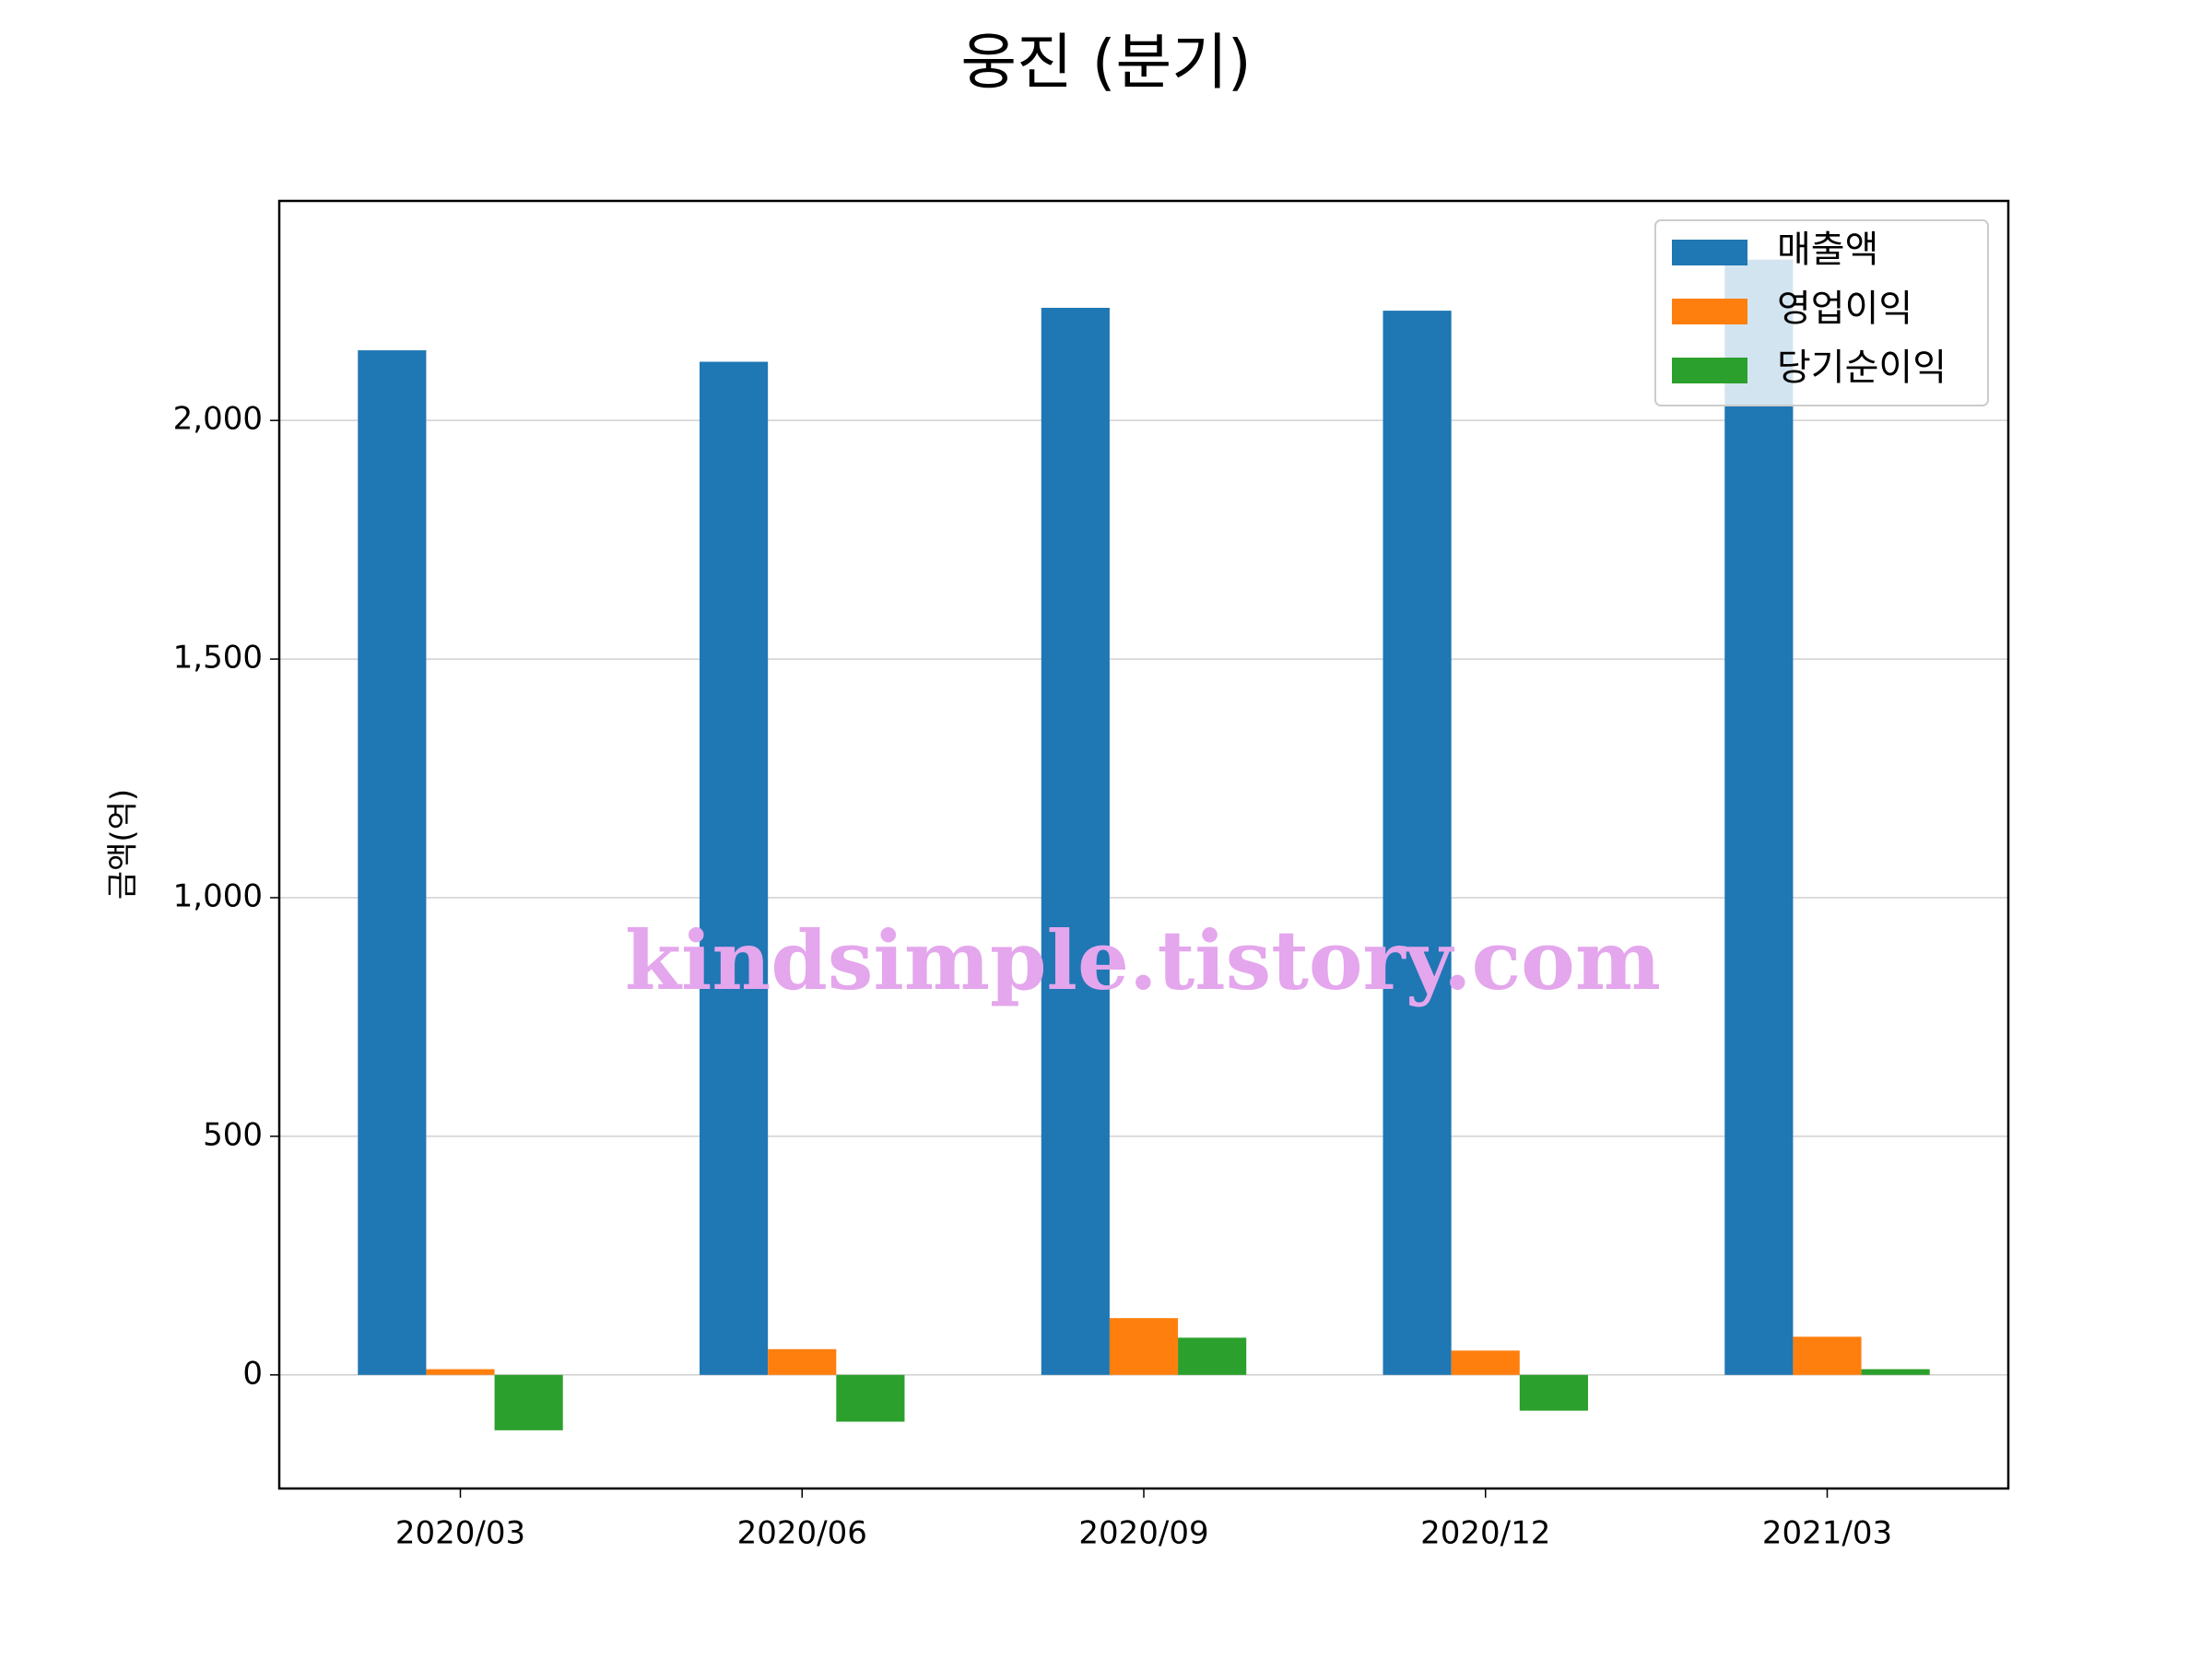  Describe the element at coordinates (1827, 1533) in the screenshot. I see `x-tick-label: 2021/03` at that location.